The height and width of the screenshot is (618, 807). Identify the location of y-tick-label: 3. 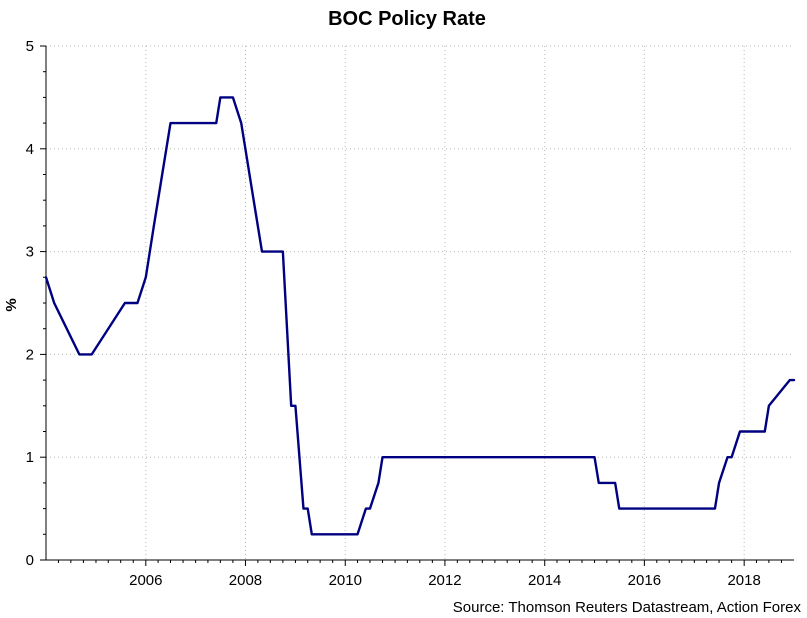
(30, 252).